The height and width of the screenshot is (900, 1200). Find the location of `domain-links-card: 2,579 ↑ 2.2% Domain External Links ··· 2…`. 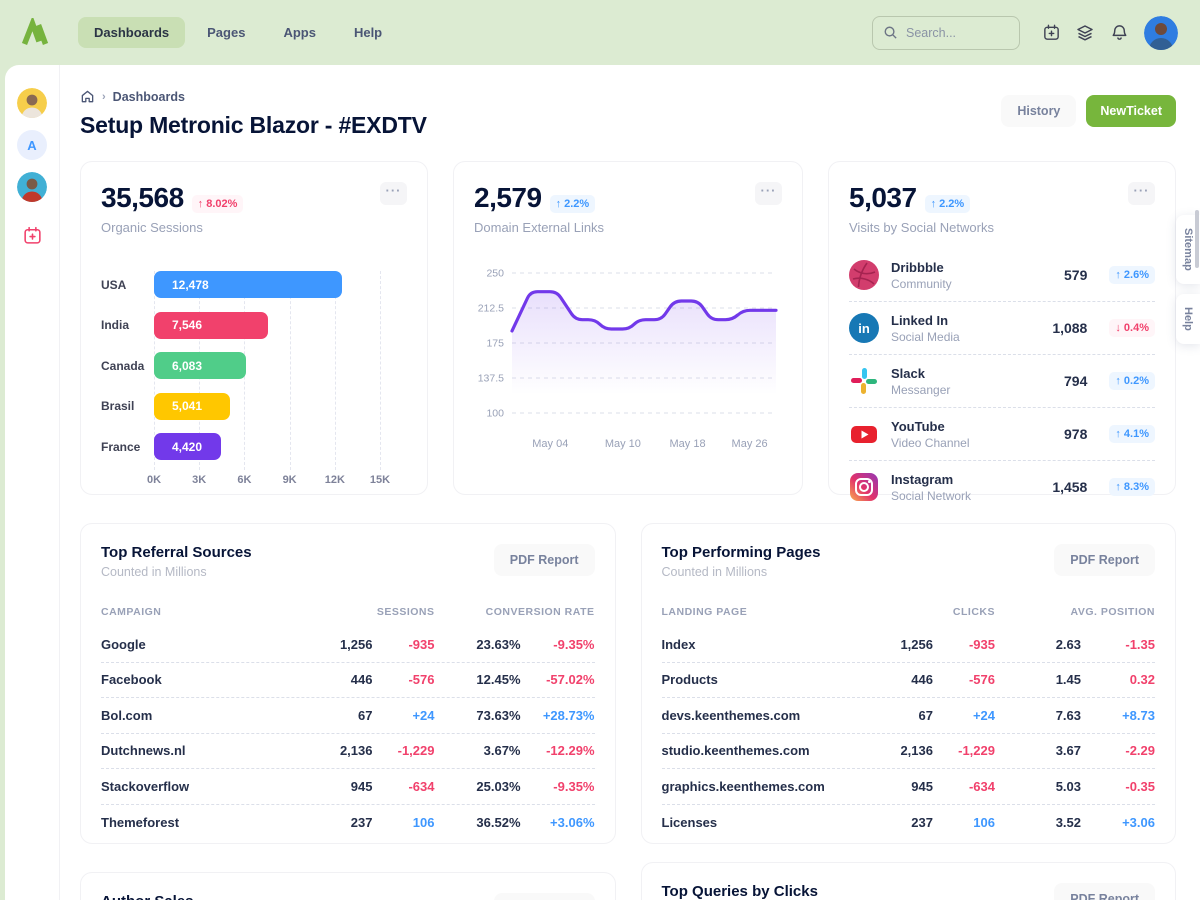

domain-links-card: 2,579 ↑ 2.2% Domain External Links ··· 2… is located at coordinates (628, 328).